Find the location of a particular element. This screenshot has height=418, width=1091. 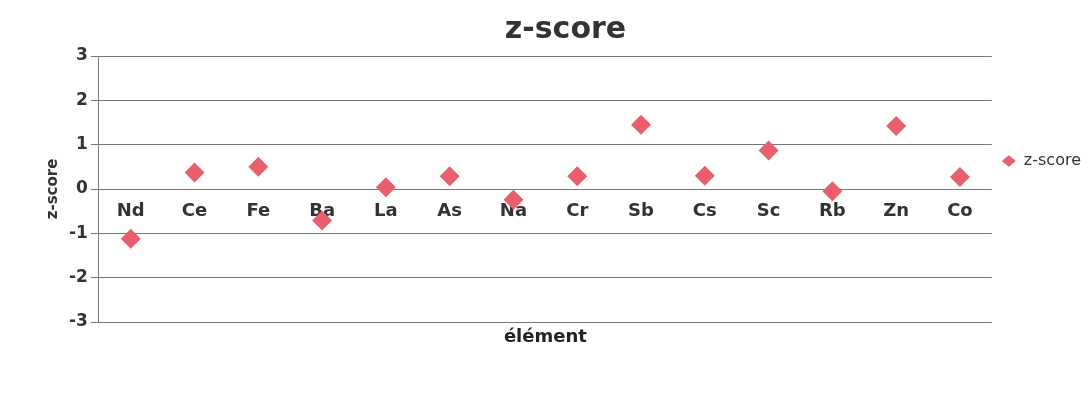

y-tick-label: 2 is located at coordinates (82, 98).